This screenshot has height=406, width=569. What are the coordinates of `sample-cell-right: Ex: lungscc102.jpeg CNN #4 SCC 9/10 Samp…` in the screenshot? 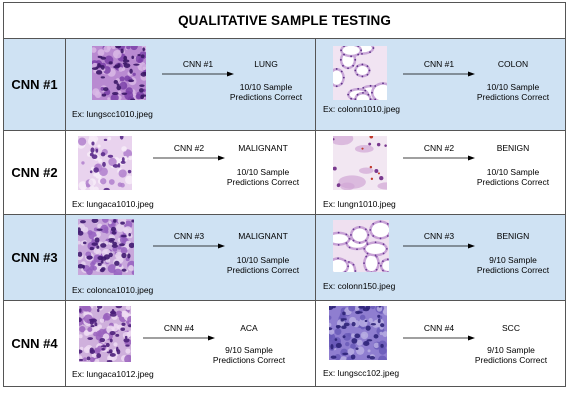 It's located at (440, 343).